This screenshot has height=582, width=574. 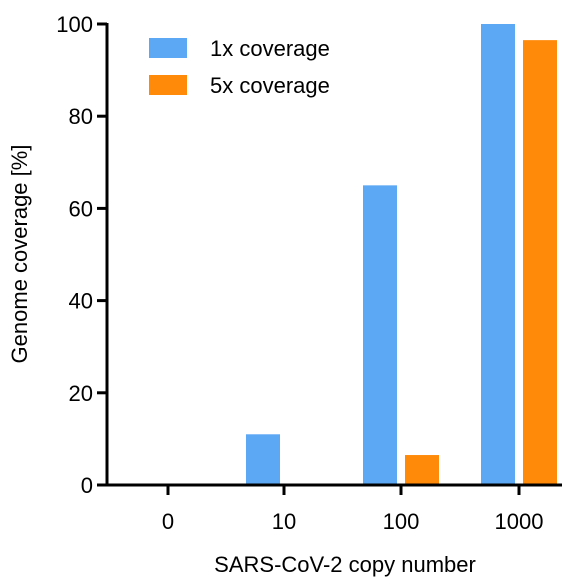 I want to click on y-tick-label: 40, so click(x=81, y=301).